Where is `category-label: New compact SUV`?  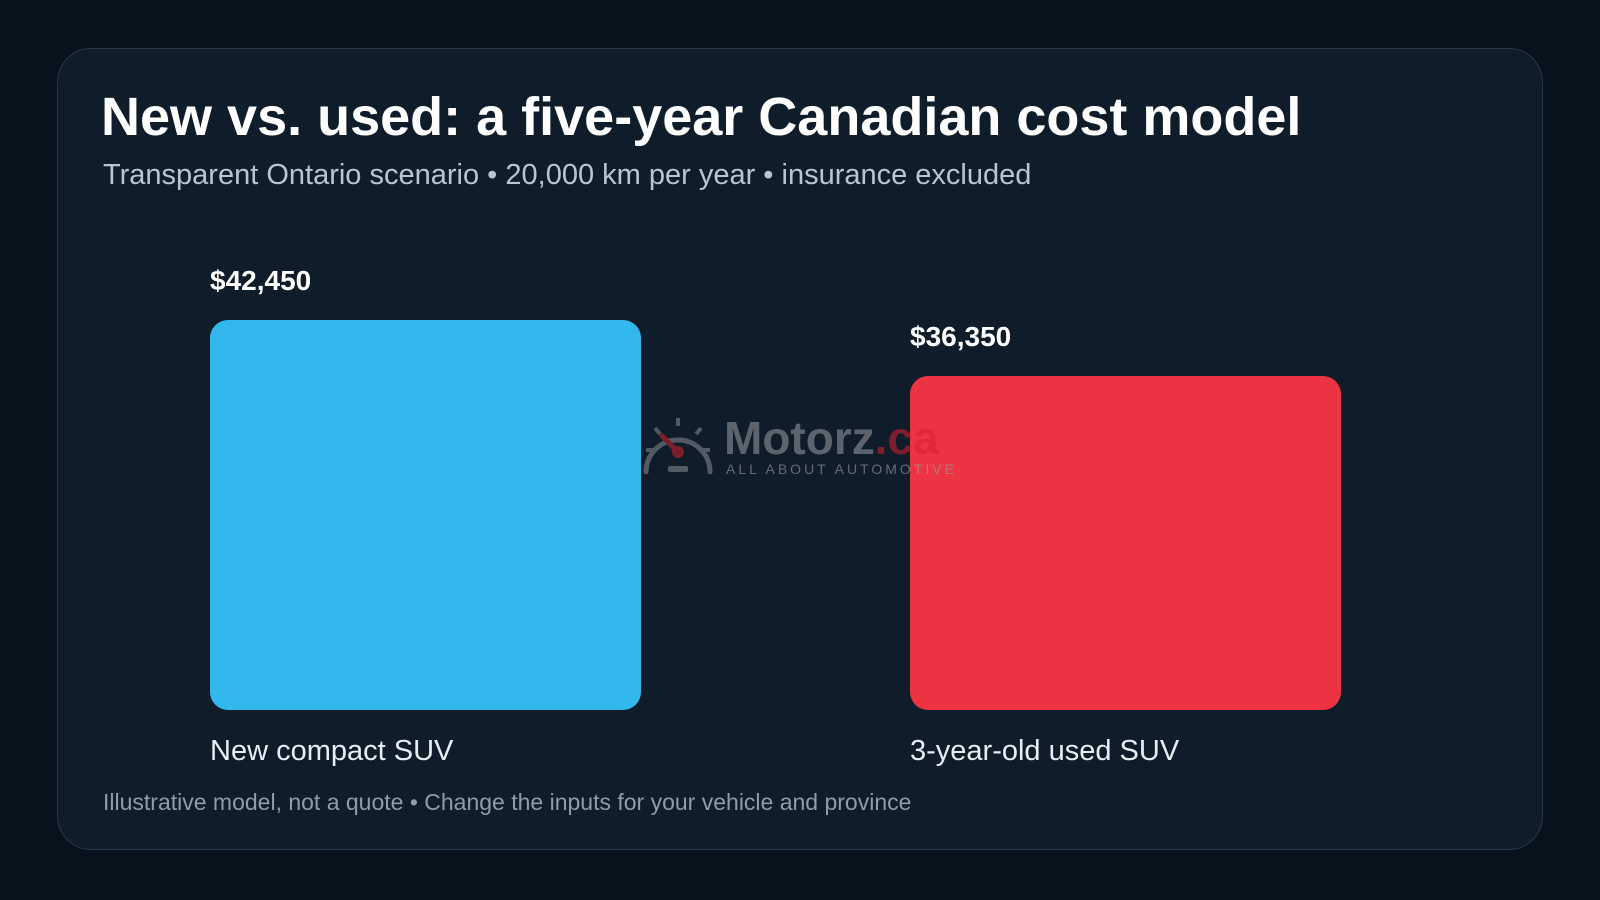
category-label: New compact SUV is located at coordinates (332, 751).